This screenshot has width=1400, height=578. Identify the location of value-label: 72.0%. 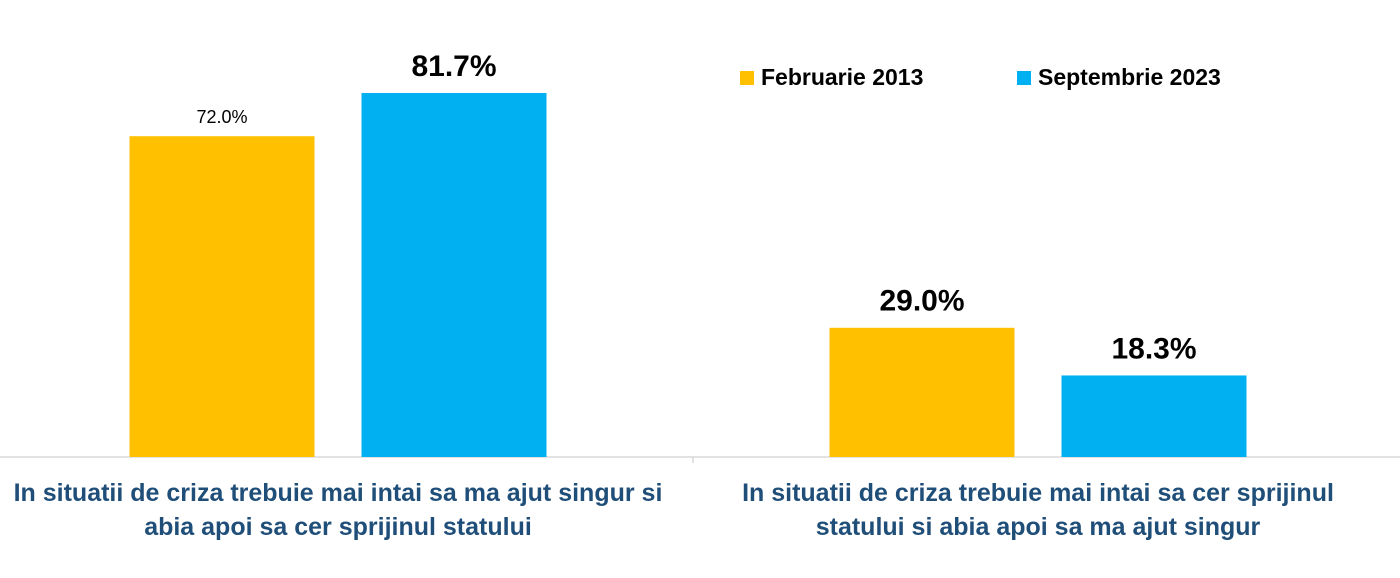
(221, 117).